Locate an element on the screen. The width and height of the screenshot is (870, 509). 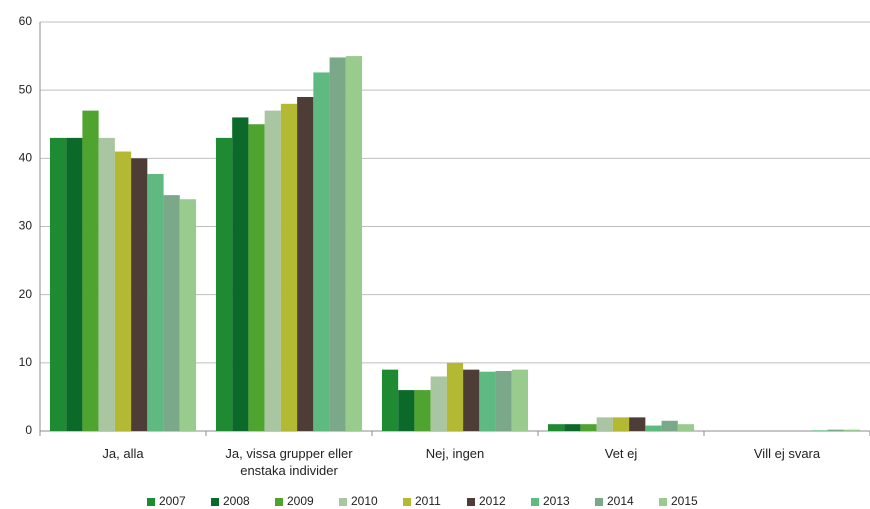
y-tick-label: 10 is located at coordinates (26, 362).